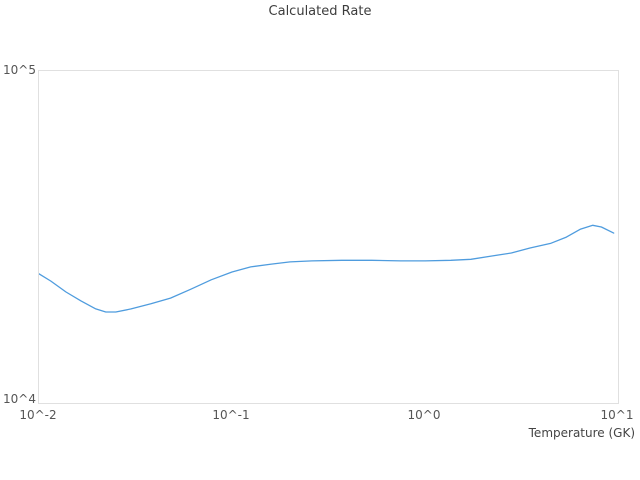 The width and height of the screenshot is (640, 480). Describe the element at coordinates (617, 415) in the screenshot. I see `x-tick-label-1e1: 10^1` at that location.